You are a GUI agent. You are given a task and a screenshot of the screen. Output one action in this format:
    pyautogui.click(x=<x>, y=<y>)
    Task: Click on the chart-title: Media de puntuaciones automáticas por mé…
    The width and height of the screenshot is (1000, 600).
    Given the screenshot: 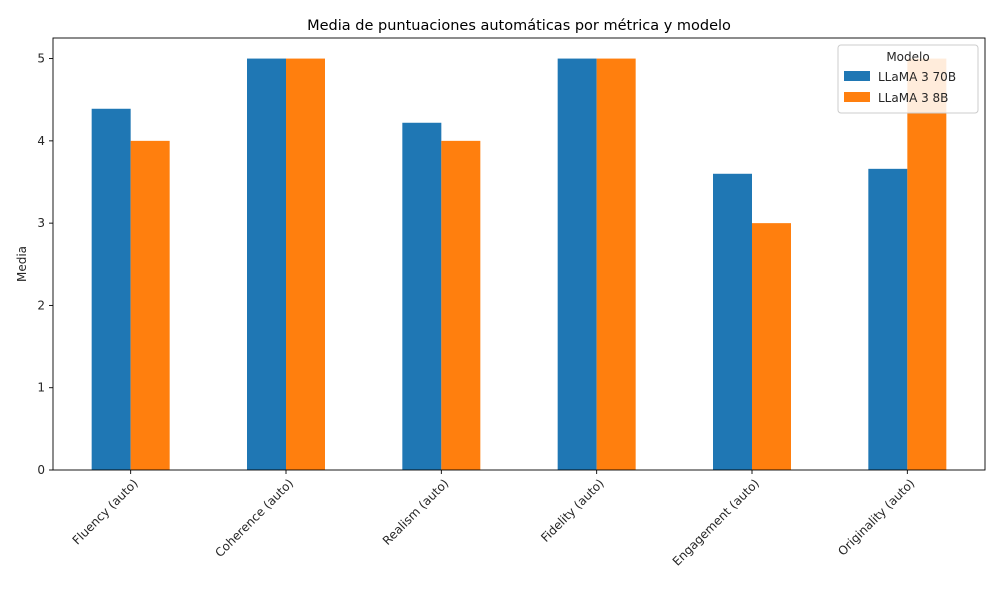 What is the action you would take?
    pyautogui.click(x=519, y=26)
    